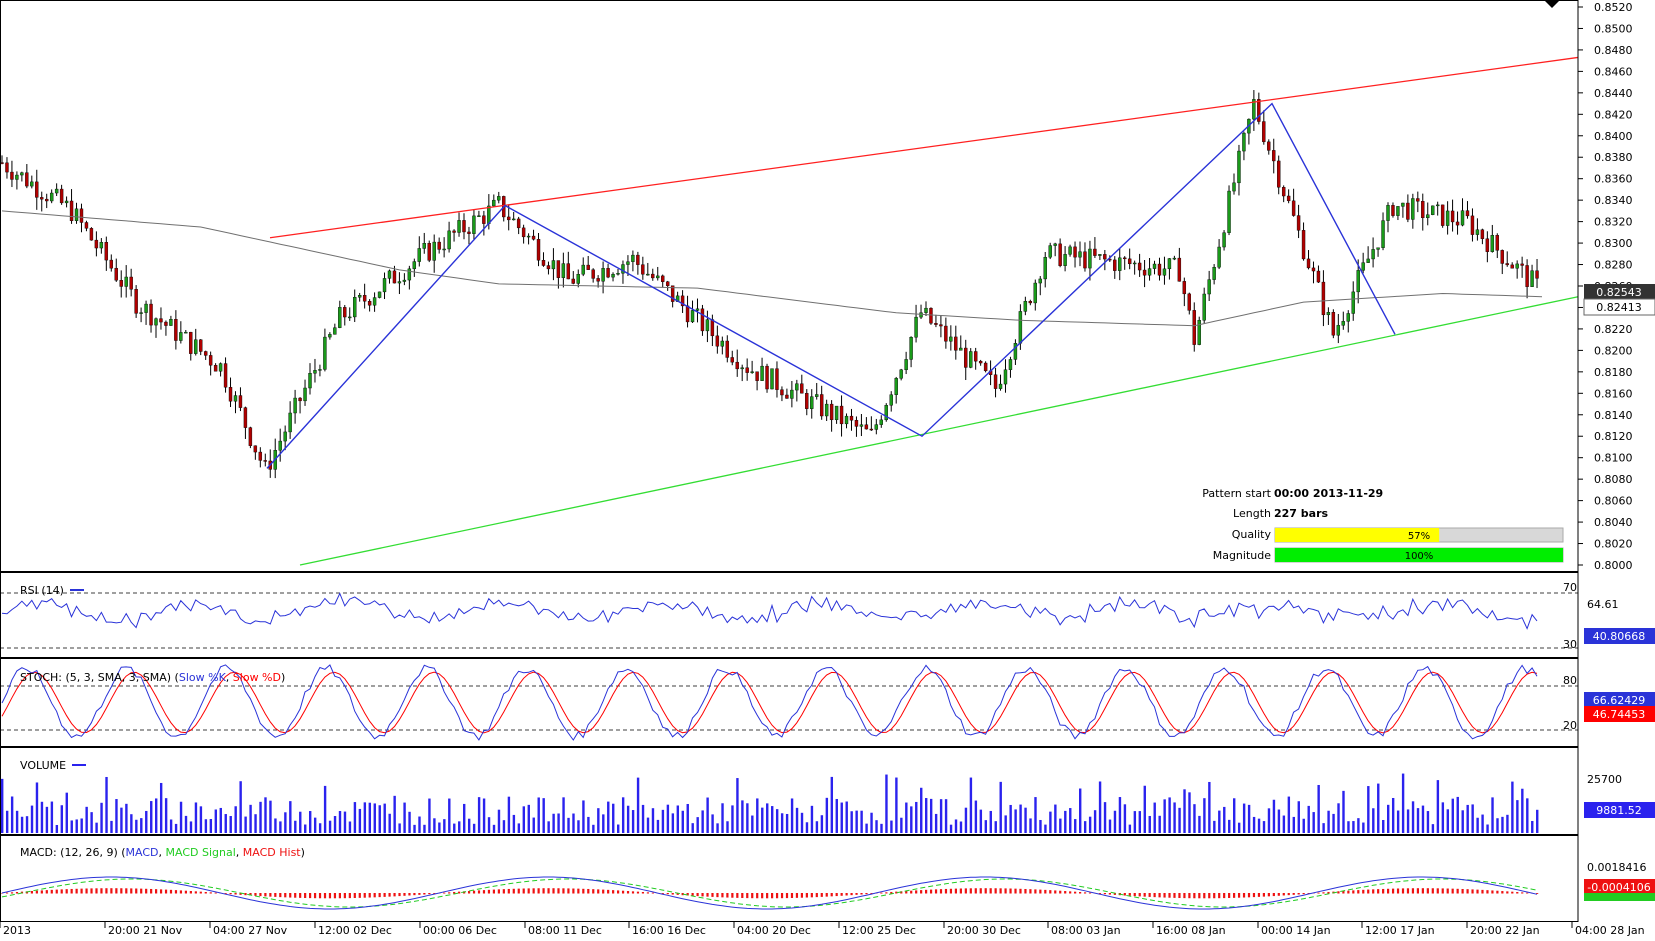 This screenshot has width=1655, height=941. What do you see at coordinates (1613, 436) in the screenshot?
I see `price-tick-label: 0.8120` at bounding box center [1613, 436].